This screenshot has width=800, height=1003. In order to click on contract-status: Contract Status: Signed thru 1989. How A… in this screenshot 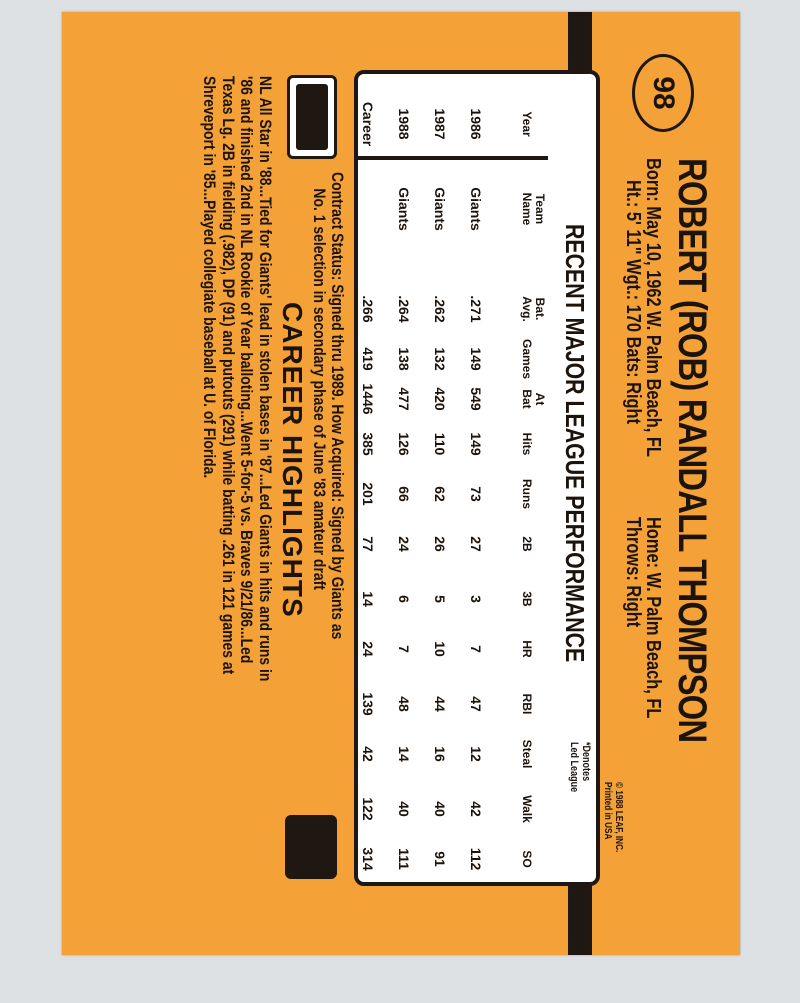, I will do `click(328, 406)`.